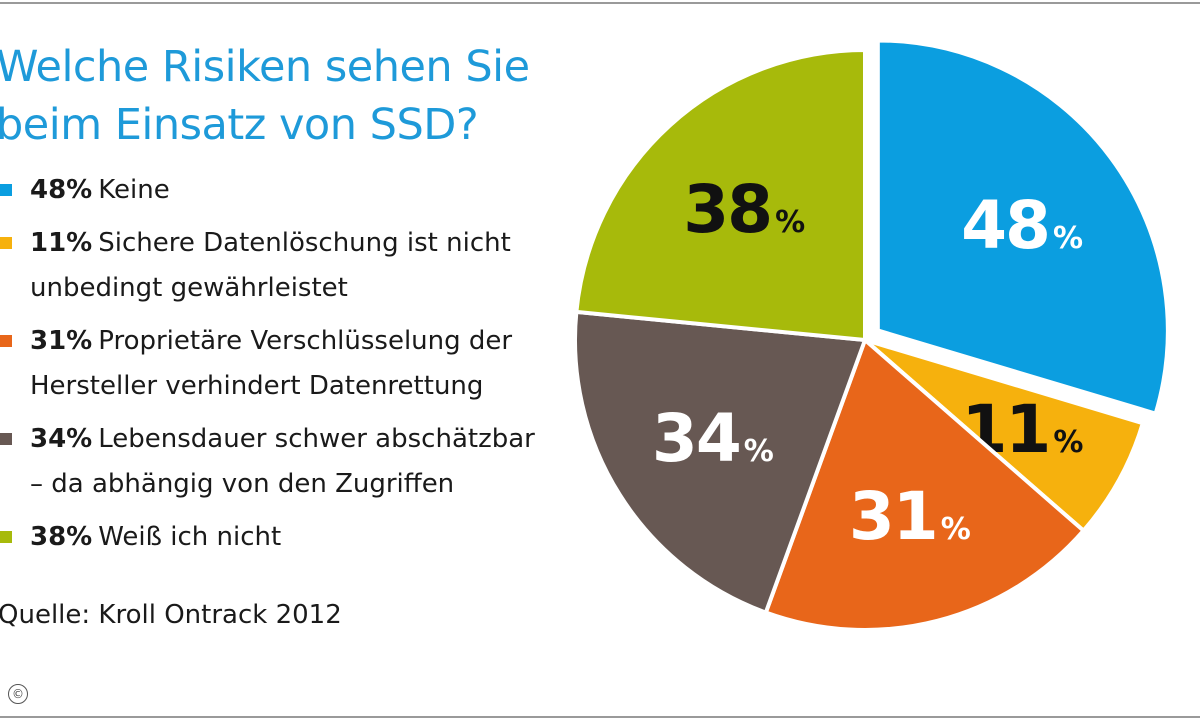  What do you see at coordinates (304, 243) in the screenshot?
I see `legend-text: Sichere Datenlöschung ist nicht` at bounding box center [304, 243].